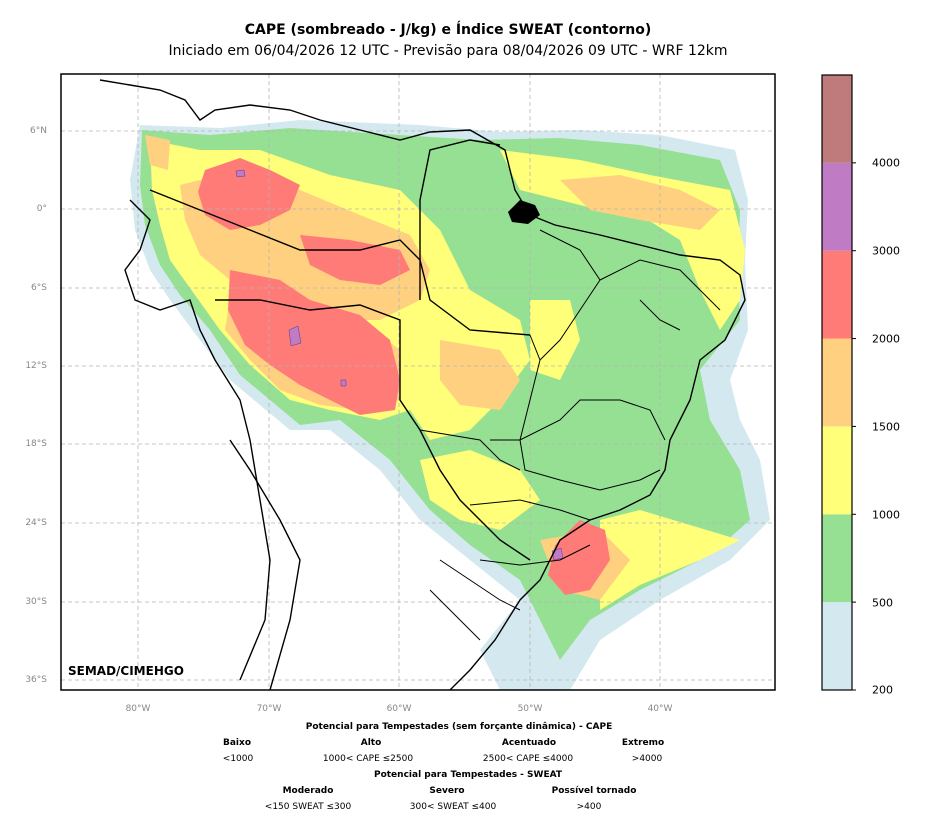 Image resolution: width=926 pixels, height=833 pixels. I want to click on sweat-level-moderado: Moderado, so click(308, 791).